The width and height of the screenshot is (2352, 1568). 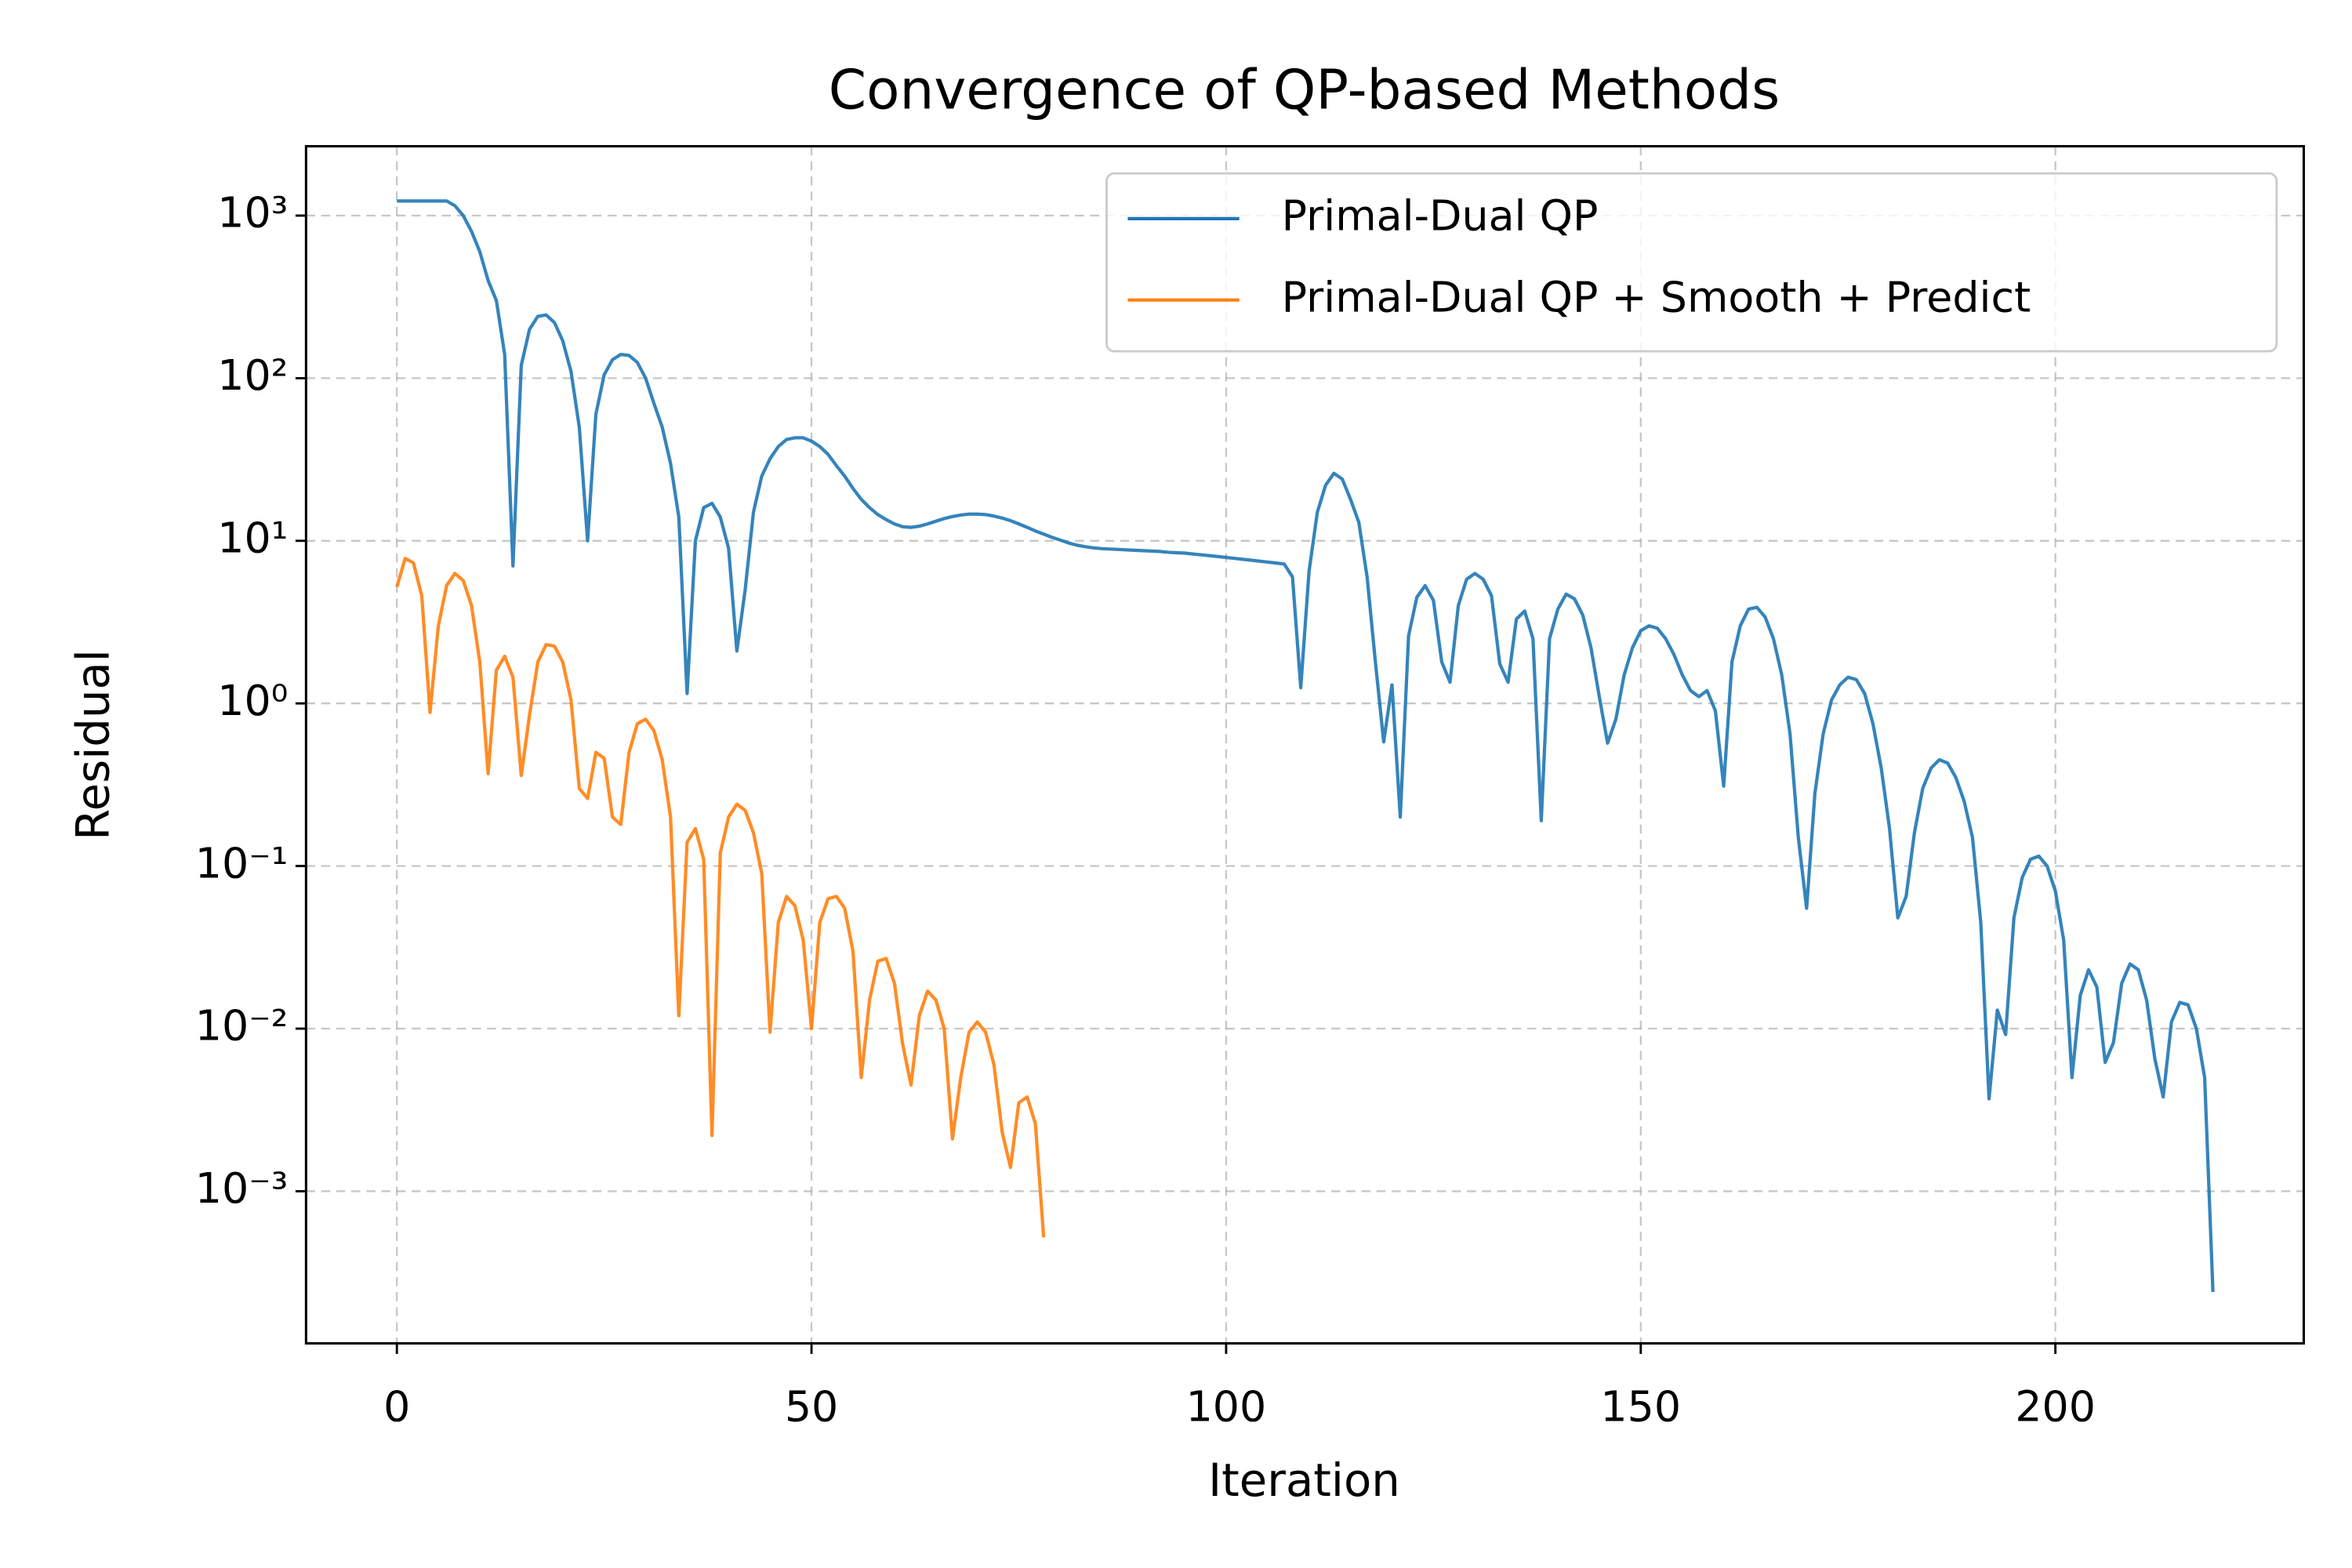 I want to click on x-tick-label: 150, so click(x=1641, y=1407).